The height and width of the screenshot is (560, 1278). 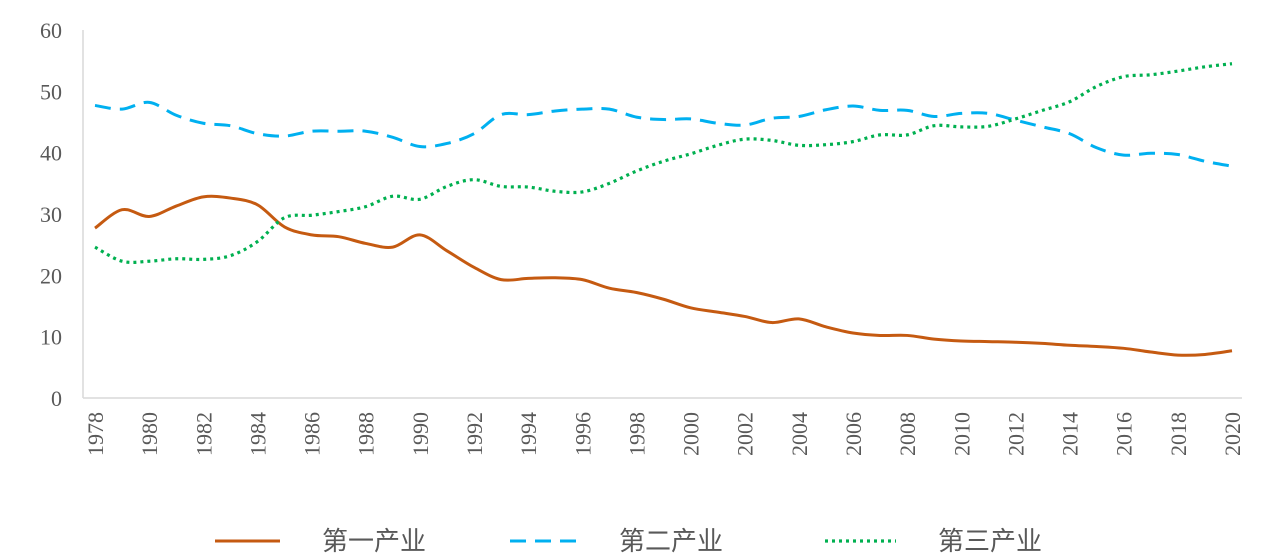 I want to click on x-tick-label: 1994, so click(x=528, y=434).